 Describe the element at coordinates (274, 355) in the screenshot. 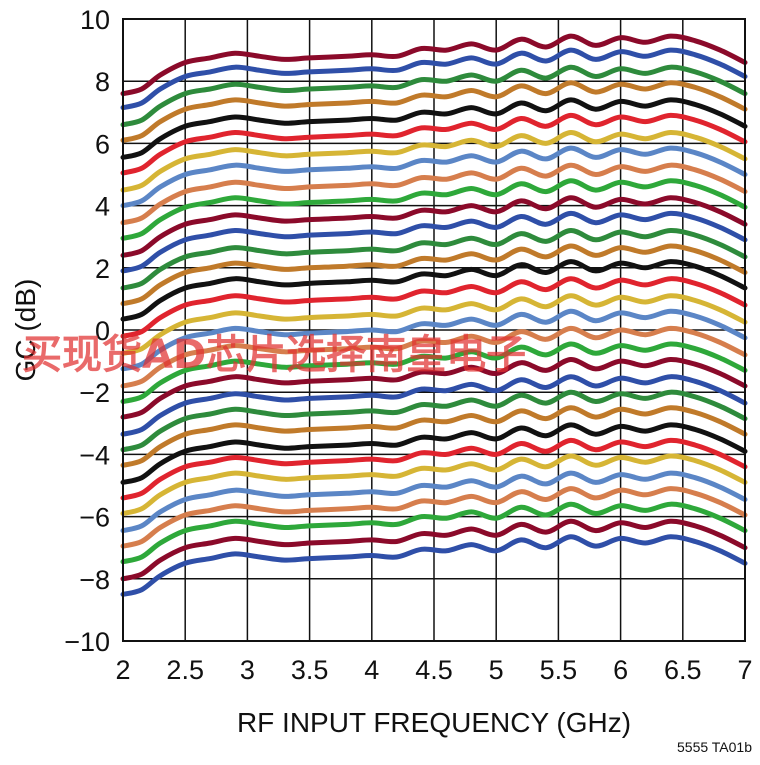

I see `watermark-text: 买现货AD芯片选择南皇电子` at that location.